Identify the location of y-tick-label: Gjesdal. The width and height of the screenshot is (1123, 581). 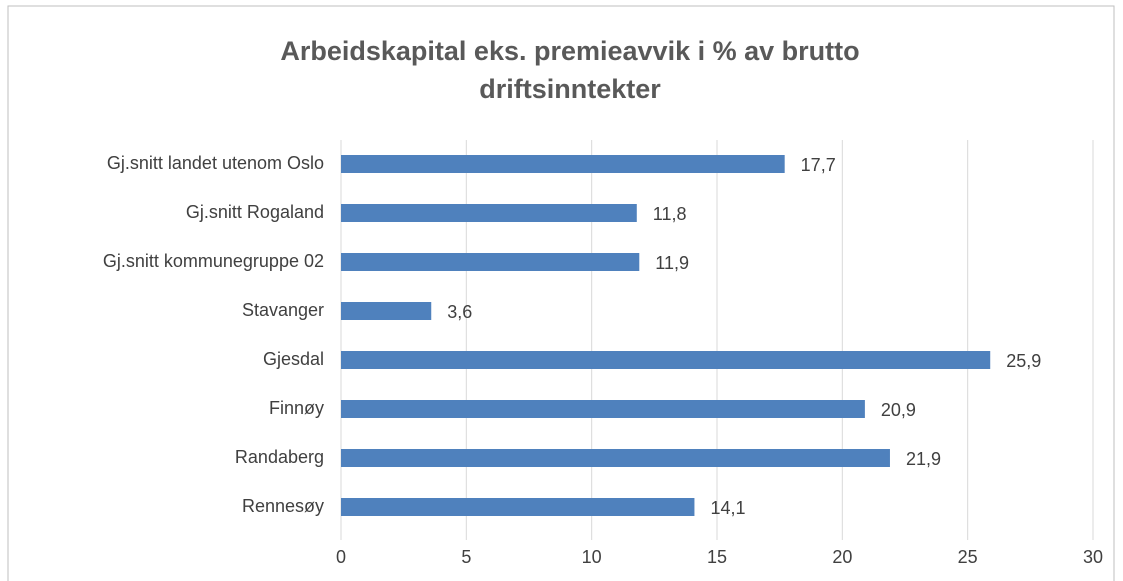
(293, 359).